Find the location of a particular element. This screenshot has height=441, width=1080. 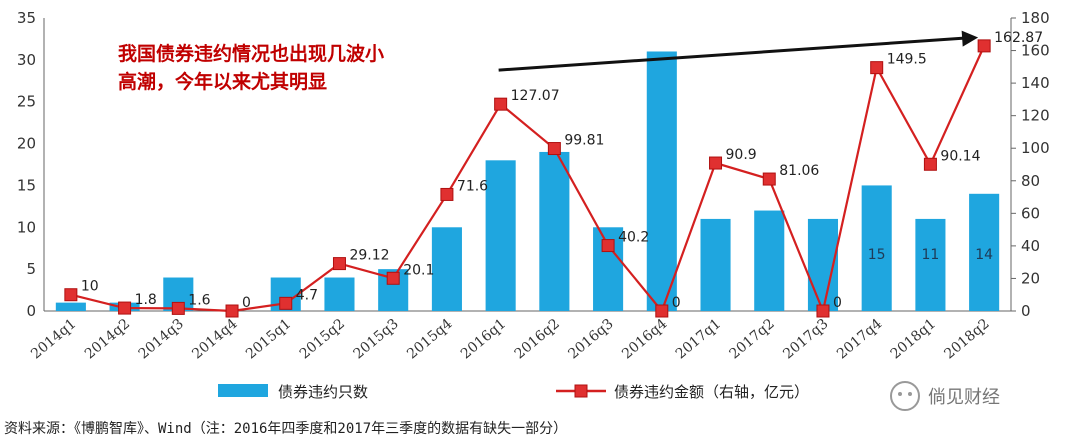

y-left-tick-label: 5 is located at coordinates (31, 269).